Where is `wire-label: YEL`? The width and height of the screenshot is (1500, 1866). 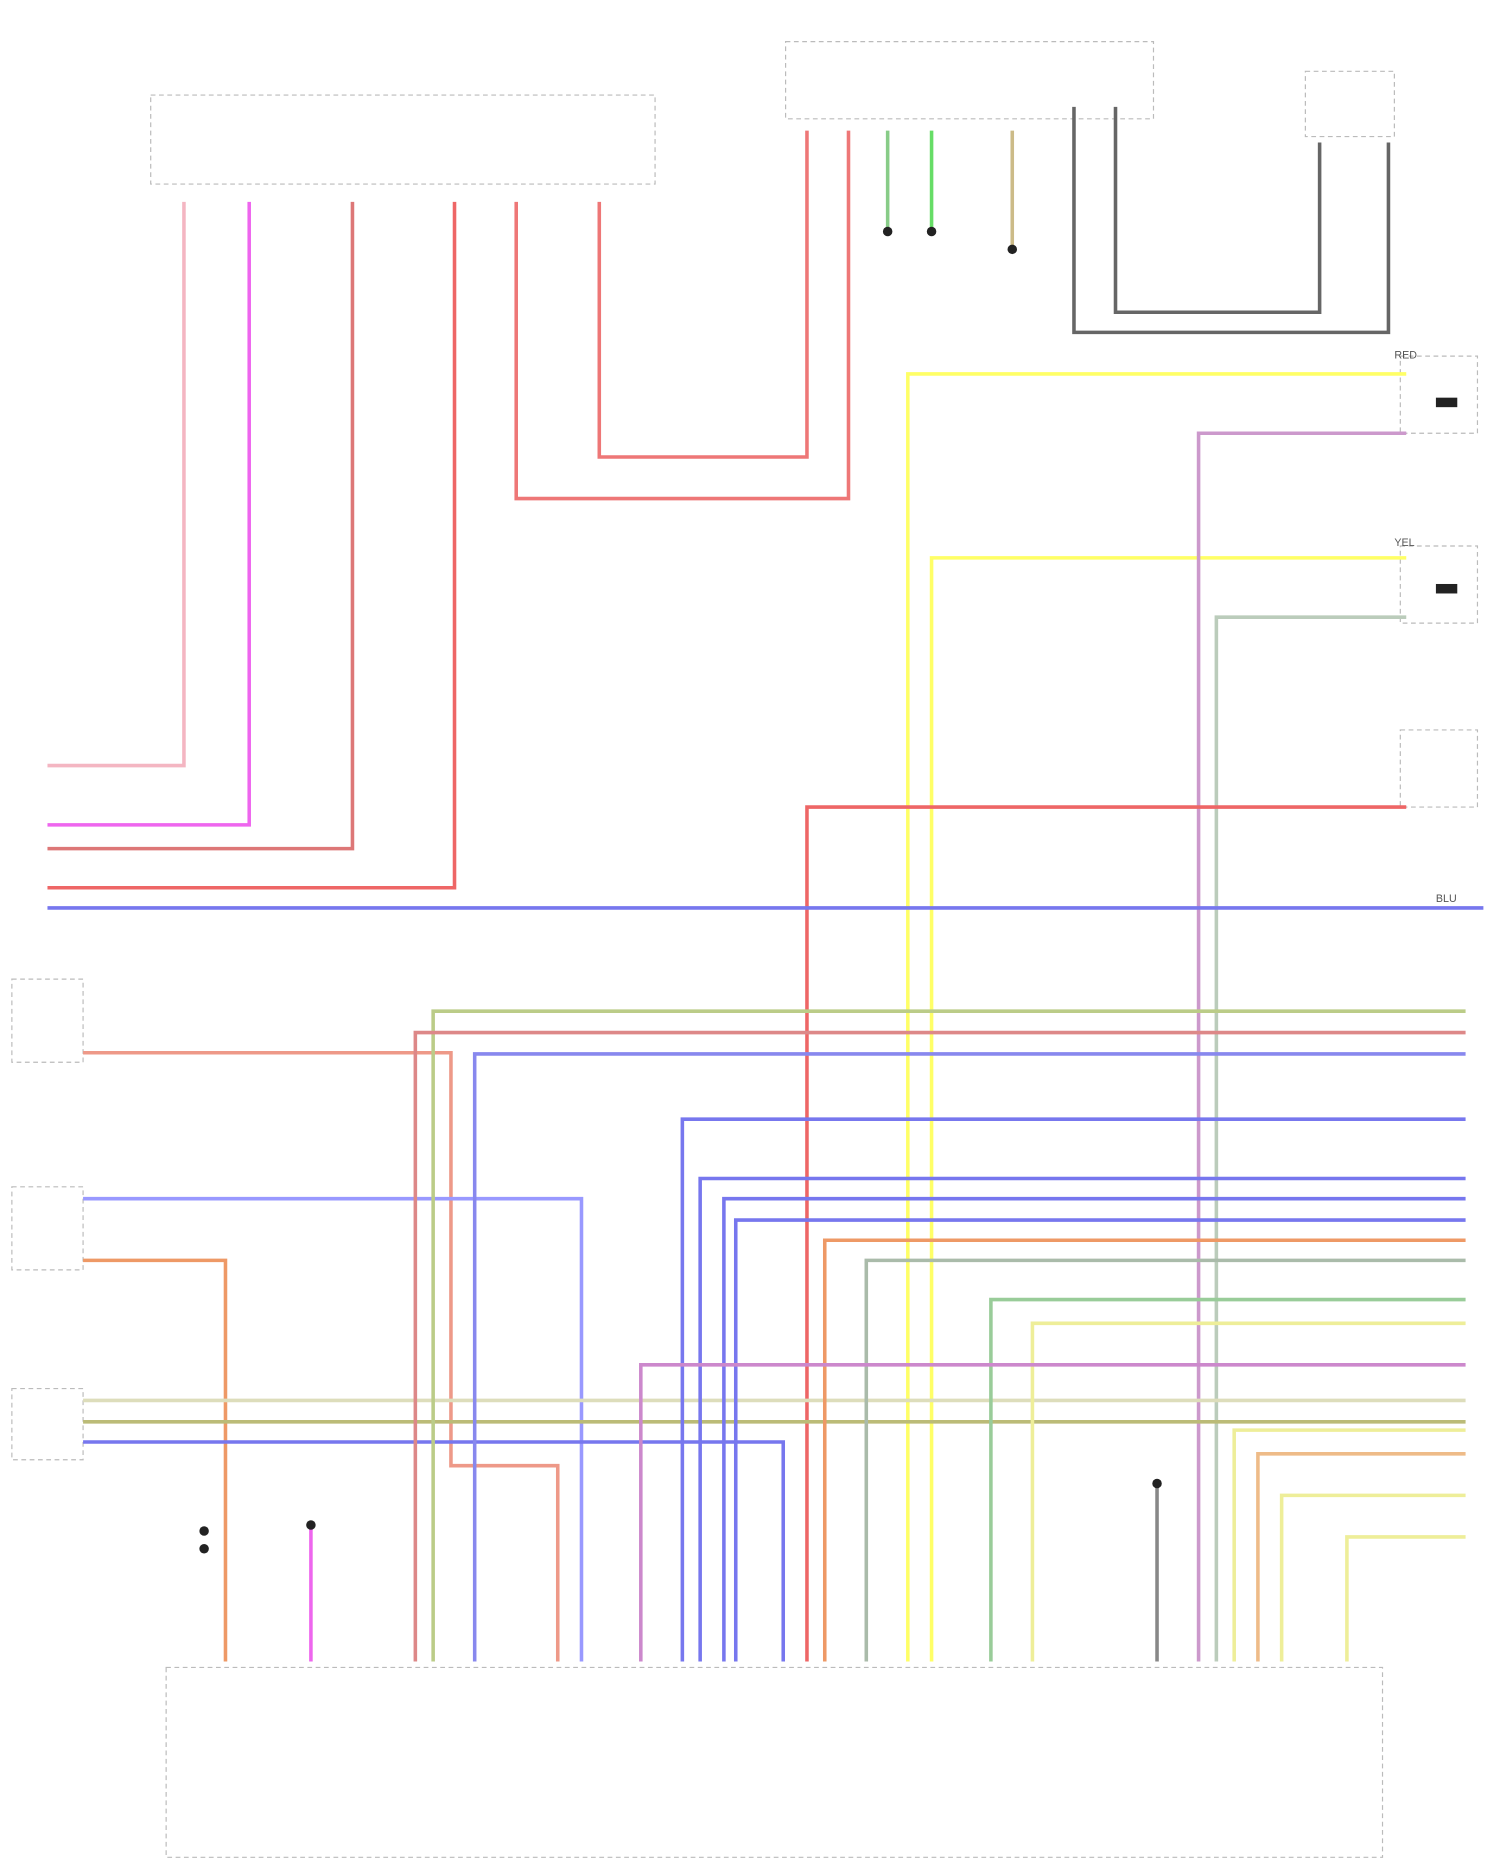 wire-label: YEL is located at coordinates (1404, 543).